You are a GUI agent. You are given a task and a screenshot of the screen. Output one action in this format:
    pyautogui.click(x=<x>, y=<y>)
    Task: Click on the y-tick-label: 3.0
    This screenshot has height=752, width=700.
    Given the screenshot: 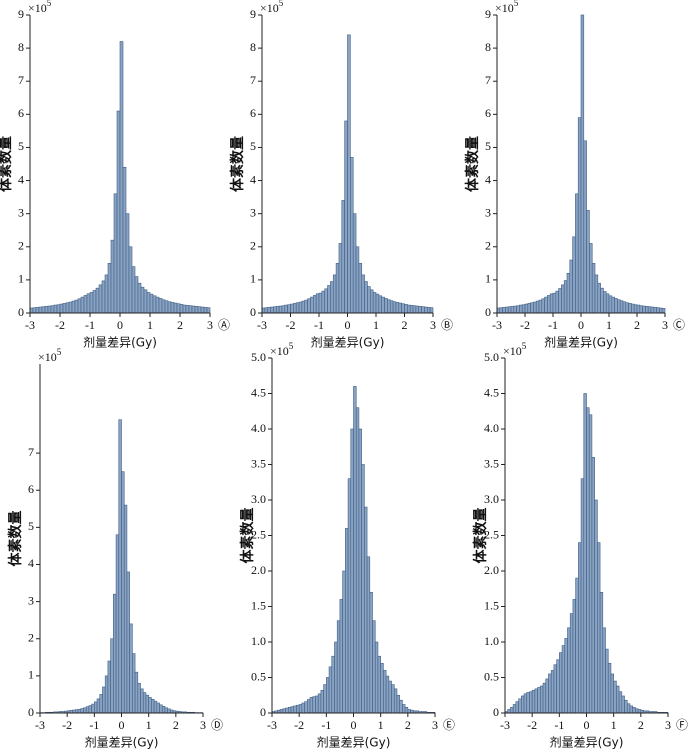 What is the action you would take?
    pyautogui.click(x=258, y=499)
    